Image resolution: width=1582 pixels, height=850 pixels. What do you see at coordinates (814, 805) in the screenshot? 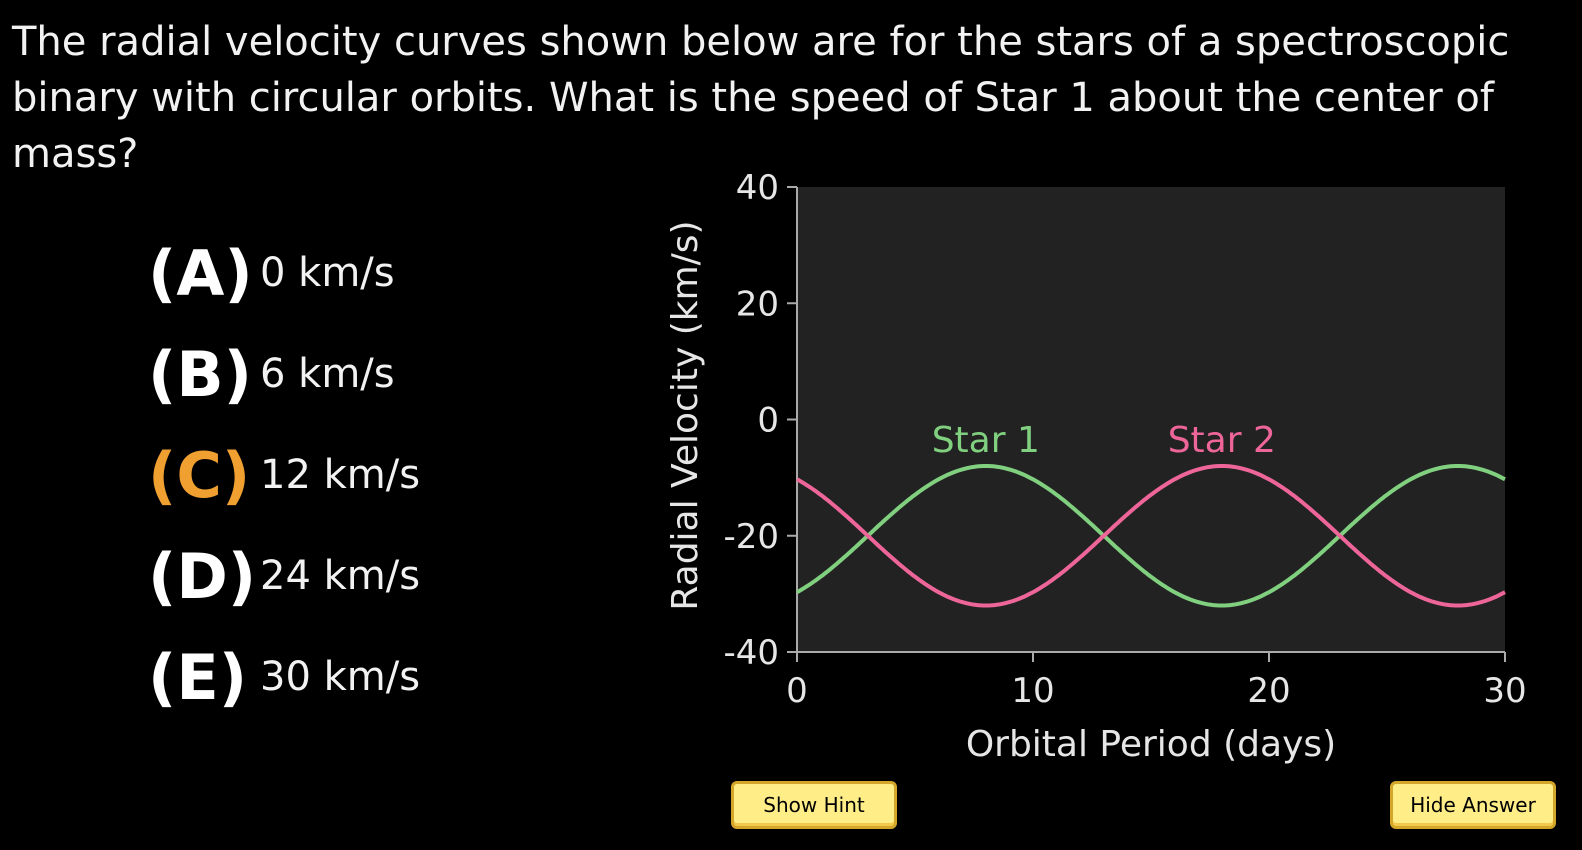
I see `show-hint-button: Show Hint` at bounding box center [814, 805].